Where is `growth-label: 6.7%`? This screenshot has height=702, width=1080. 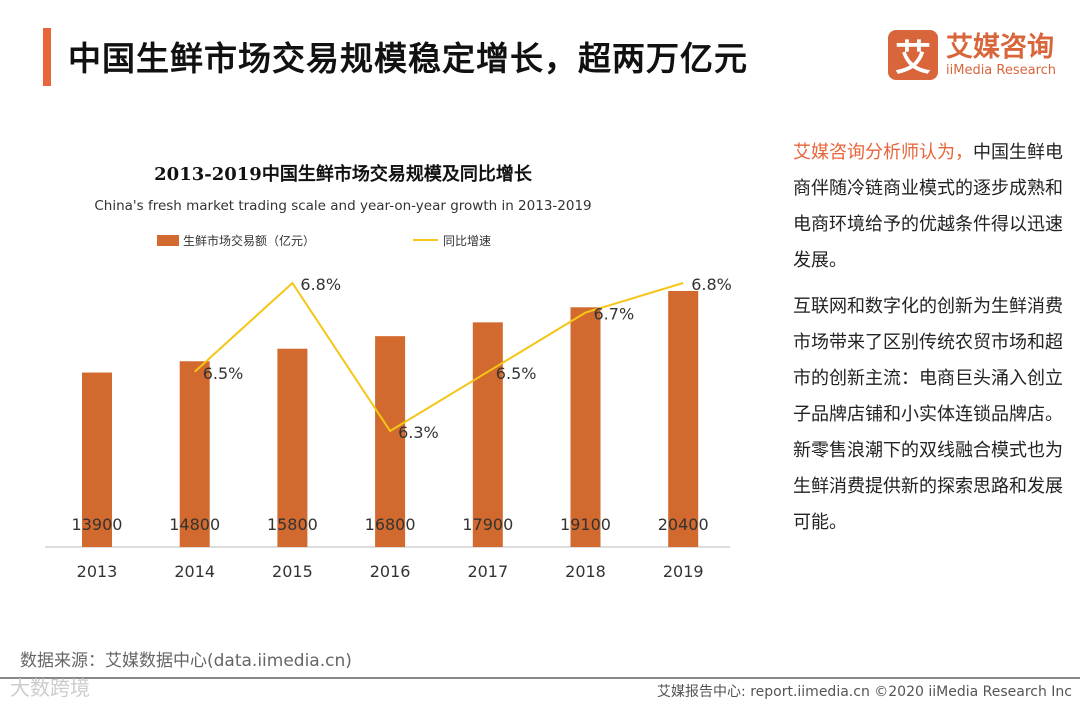
growth-label: 6.7% is located at coordinates (614, 314).